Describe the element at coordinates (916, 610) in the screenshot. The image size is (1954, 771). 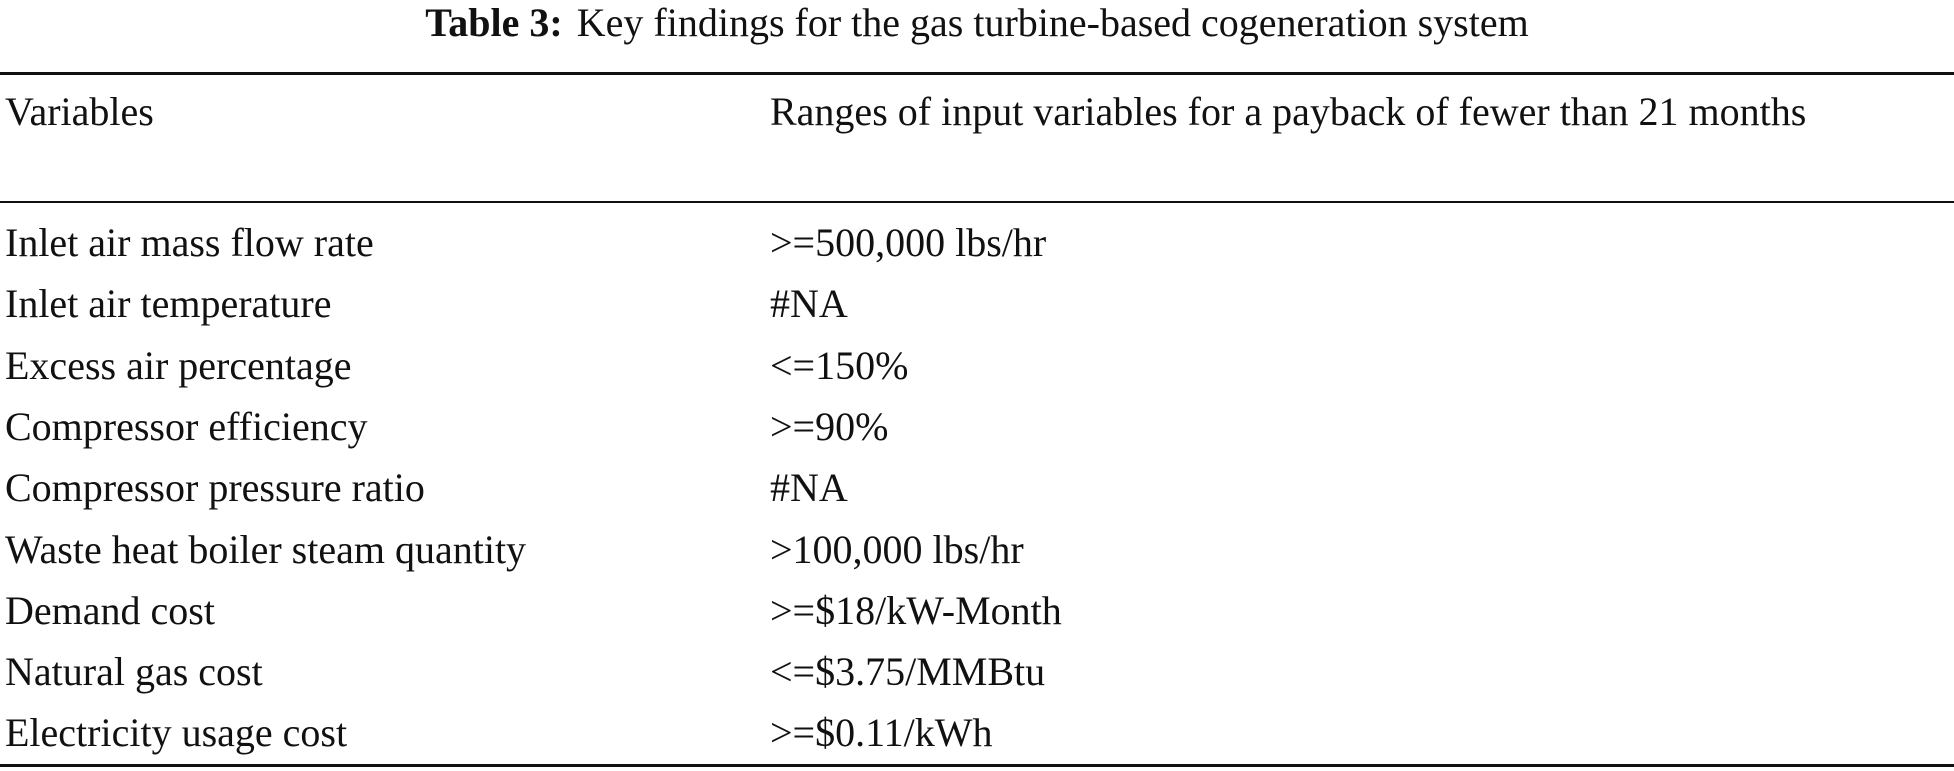
I see `range-cell: >=$18/kW-Month` at that location.